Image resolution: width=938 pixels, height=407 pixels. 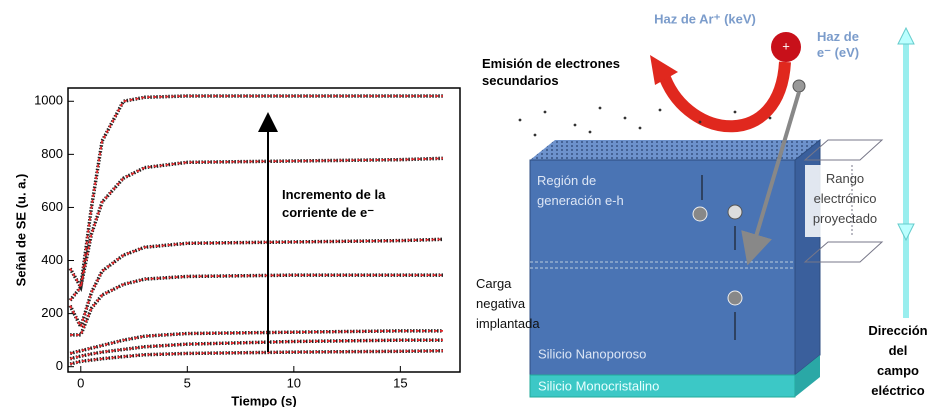 I want to click on field-label-line: campo, so click(x=898, y=370).